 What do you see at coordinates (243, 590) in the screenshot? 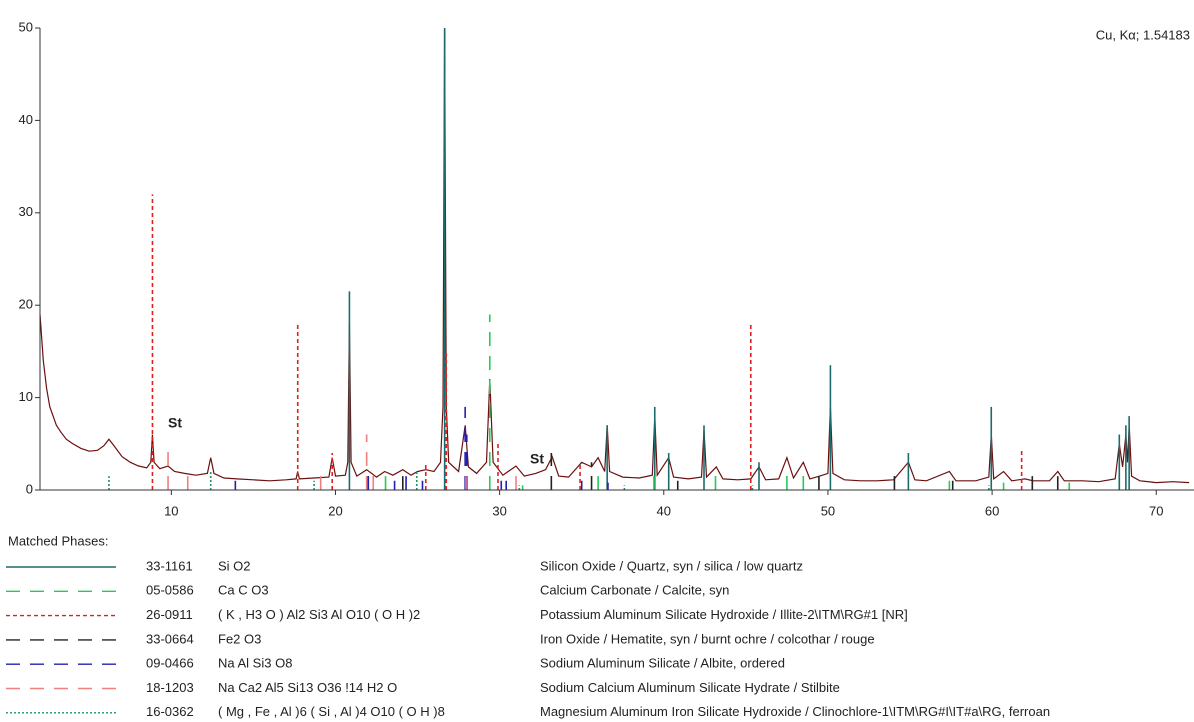
I see `phase-formula: Ca C O3` at bounding box center [243, 590].